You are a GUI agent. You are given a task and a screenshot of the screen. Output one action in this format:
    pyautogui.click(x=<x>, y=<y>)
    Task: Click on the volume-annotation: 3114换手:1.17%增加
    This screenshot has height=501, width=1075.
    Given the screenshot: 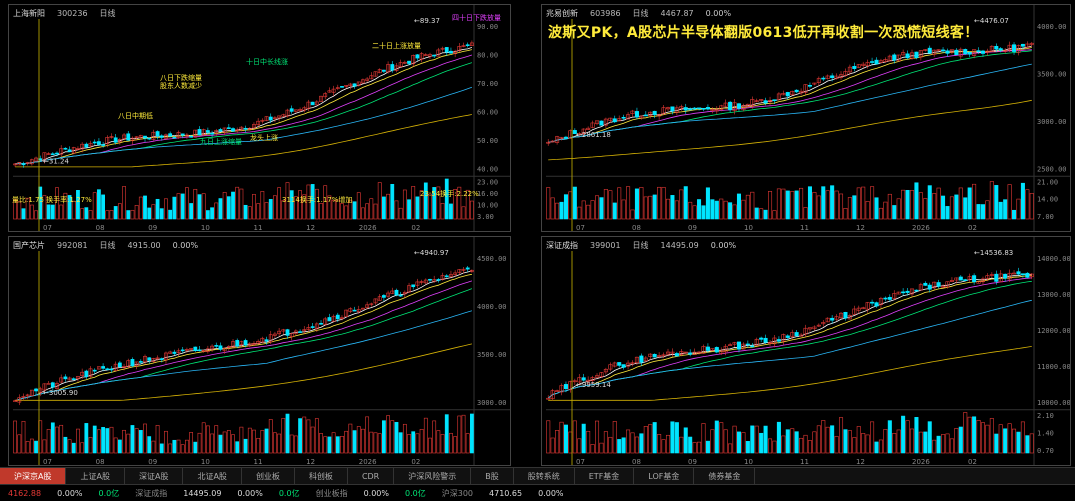 What is the action you would take?
    pyautogui.click(x=317, y=200)
    